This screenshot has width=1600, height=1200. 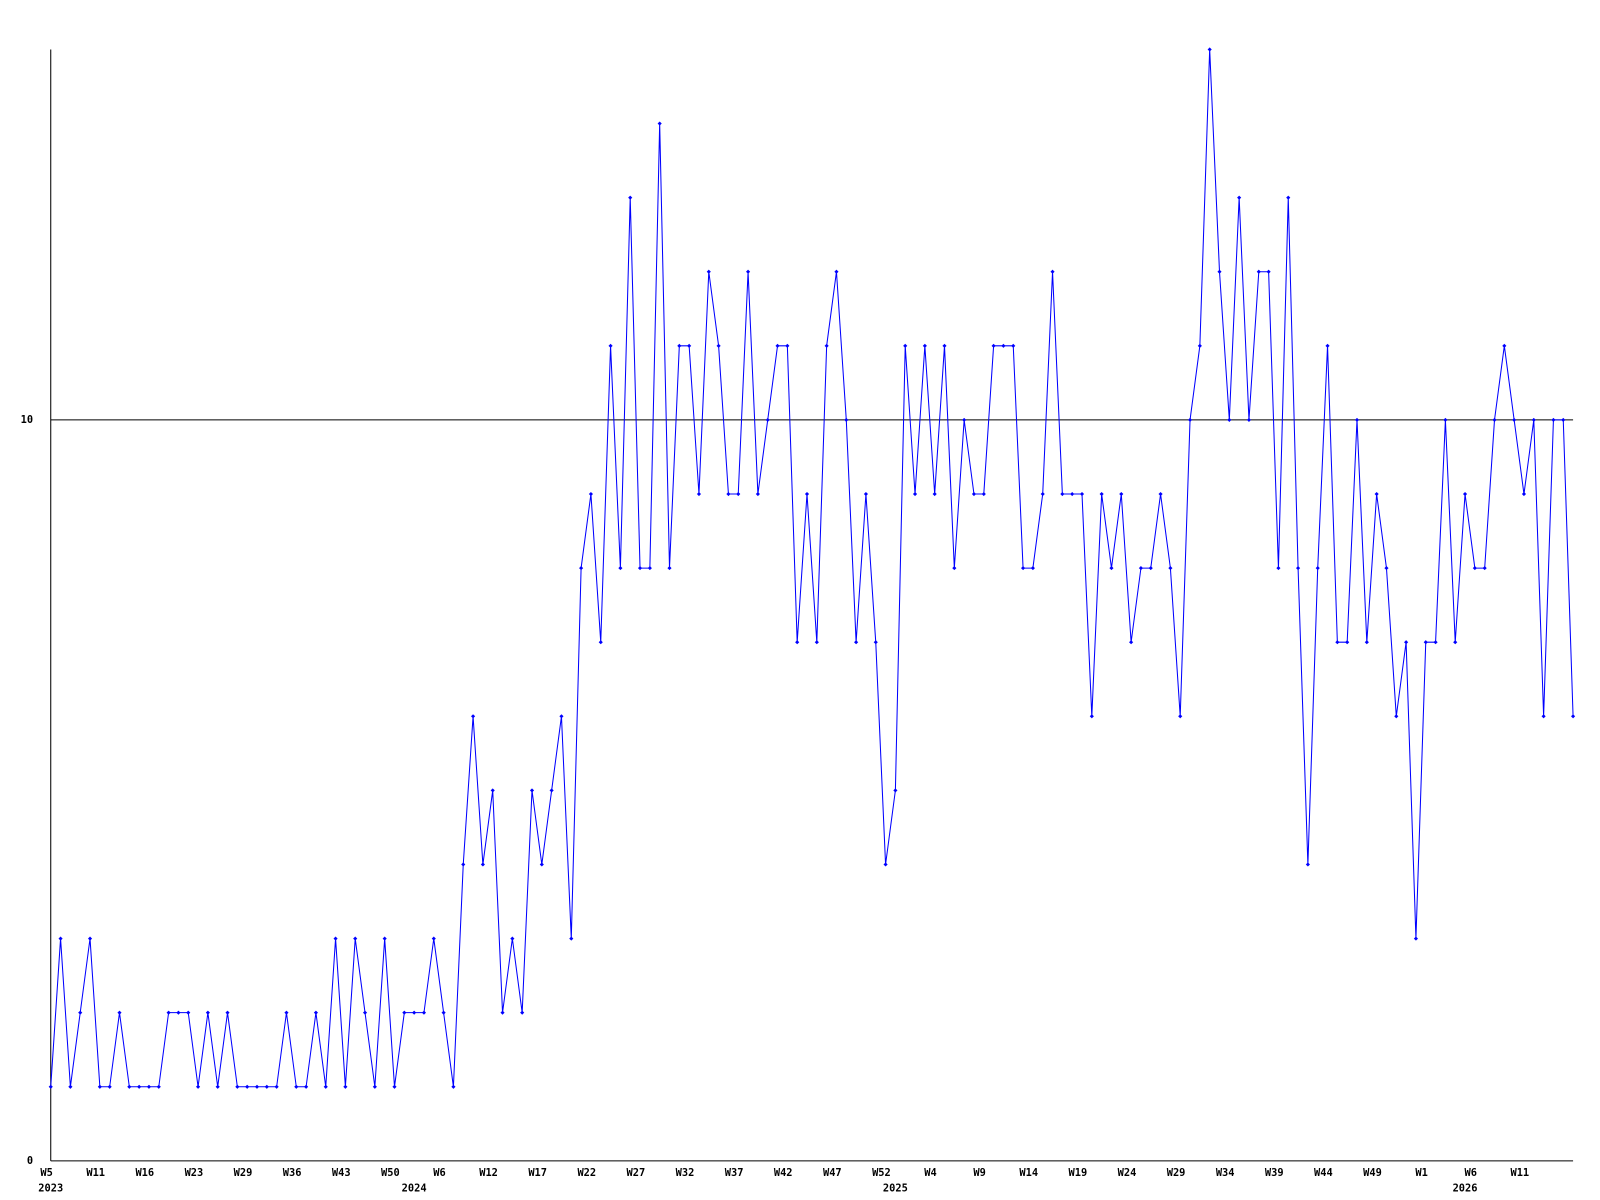 I want to click on x-tick-label: W1, so click(x=1421, y=1173).